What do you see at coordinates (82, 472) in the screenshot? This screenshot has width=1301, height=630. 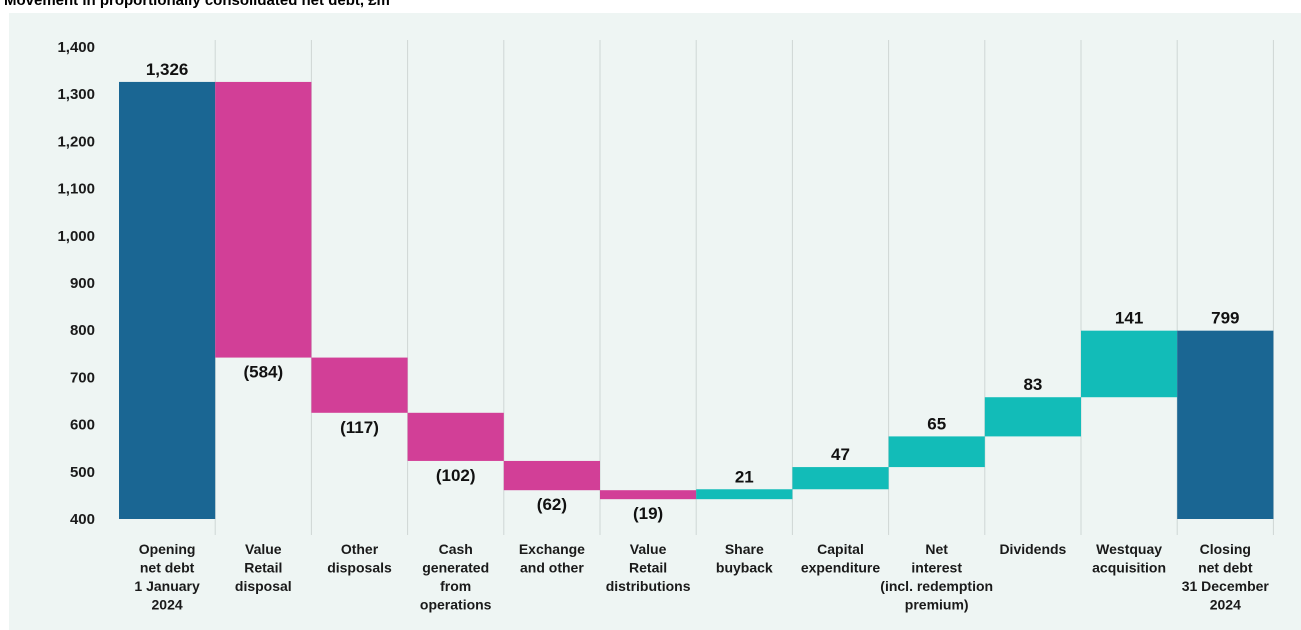 I see `y-tick-label: 500` at bounding box center [82, 472].